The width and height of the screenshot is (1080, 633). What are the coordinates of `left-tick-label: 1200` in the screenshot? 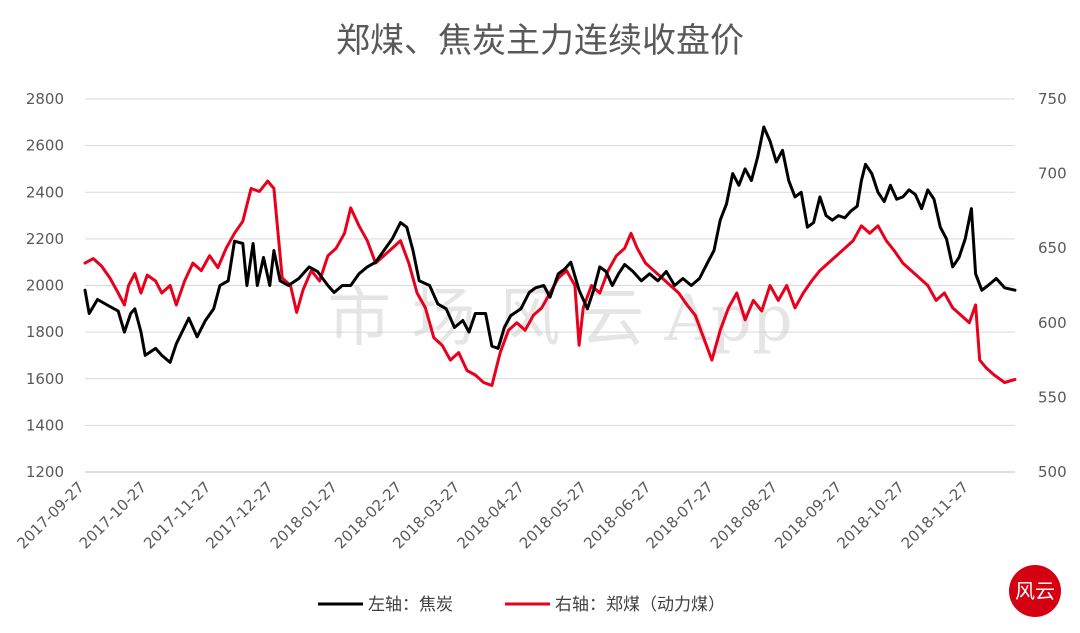 It's located at (45, 472).